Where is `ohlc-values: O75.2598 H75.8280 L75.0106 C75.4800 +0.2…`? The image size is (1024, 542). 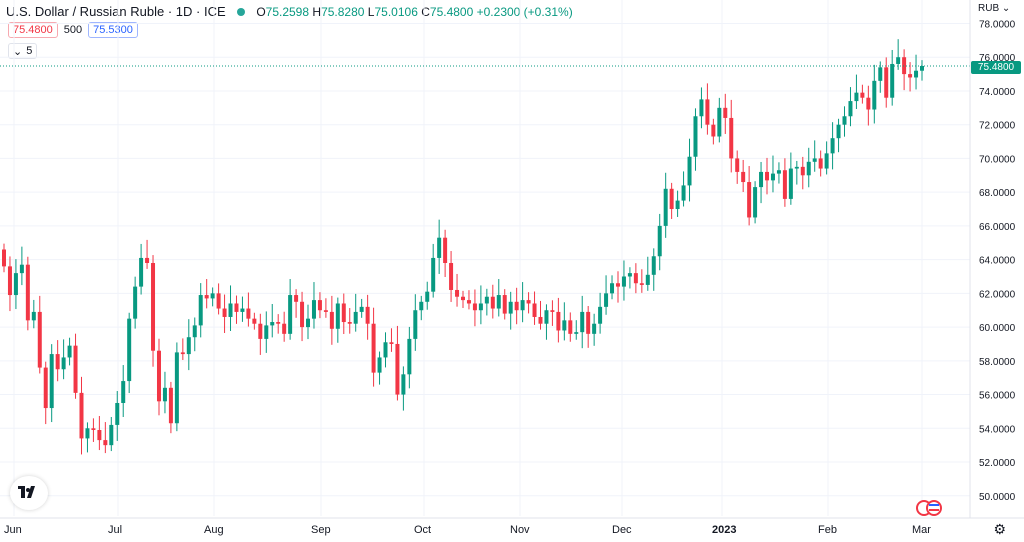 ohlc-values: O75.2598 H75.8280 L75.0106 C75.4800 +0.2… is located at coordinates (414, 12).